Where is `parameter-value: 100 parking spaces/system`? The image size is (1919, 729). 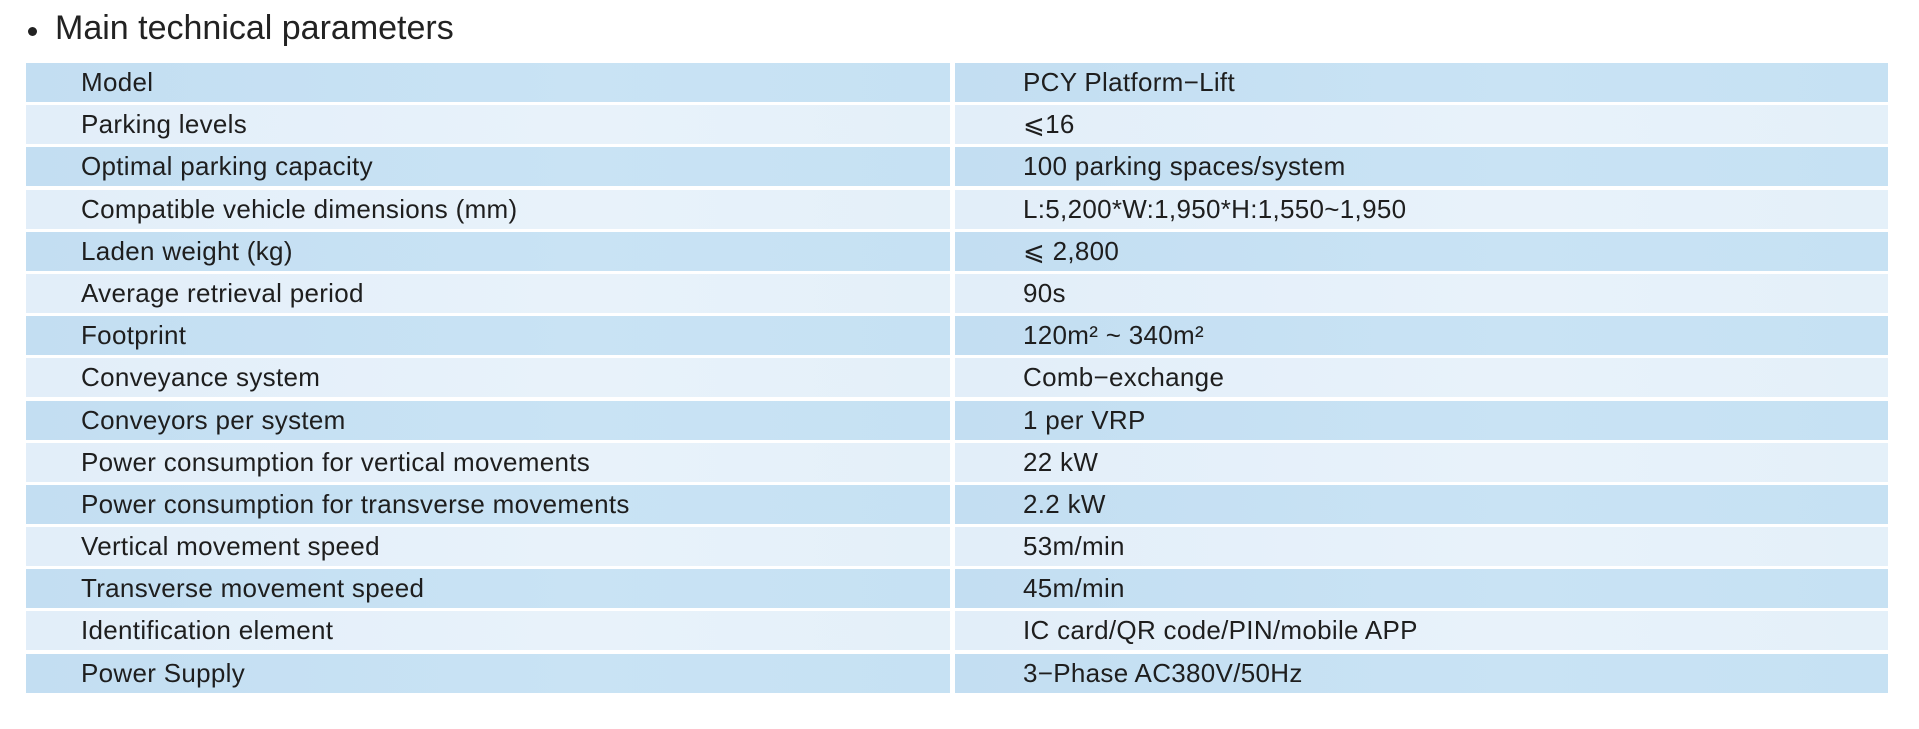
parameter-value: 100 parking spaces/system is located at coordinates (1421, 167).